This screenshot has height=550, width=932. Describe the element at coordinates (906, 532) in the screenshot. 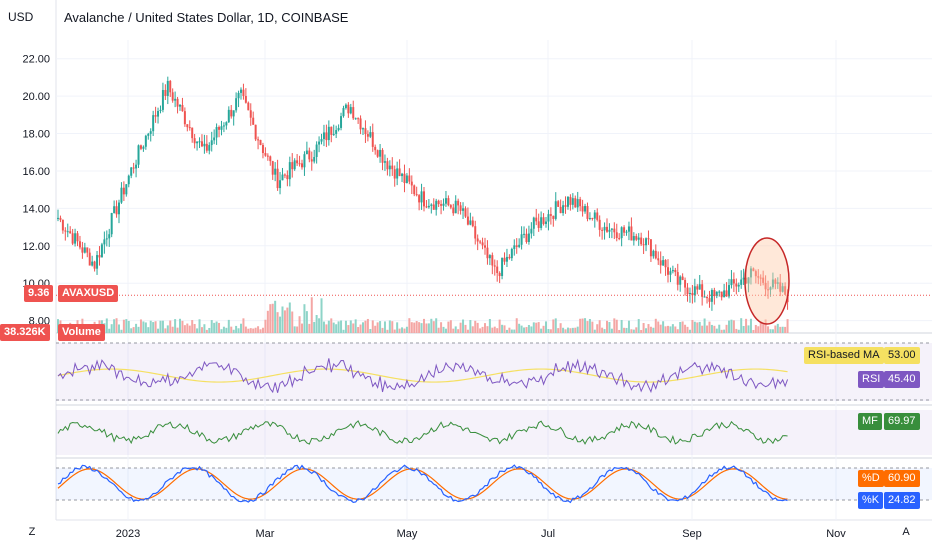

I see `auto-scale-right-button: A` at that location.